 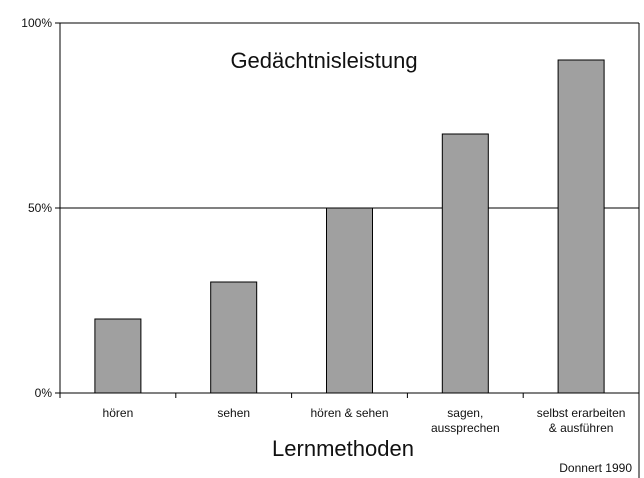 I want to click on y-ticks: 0% 50% 100%, so click(x=40, y=208).